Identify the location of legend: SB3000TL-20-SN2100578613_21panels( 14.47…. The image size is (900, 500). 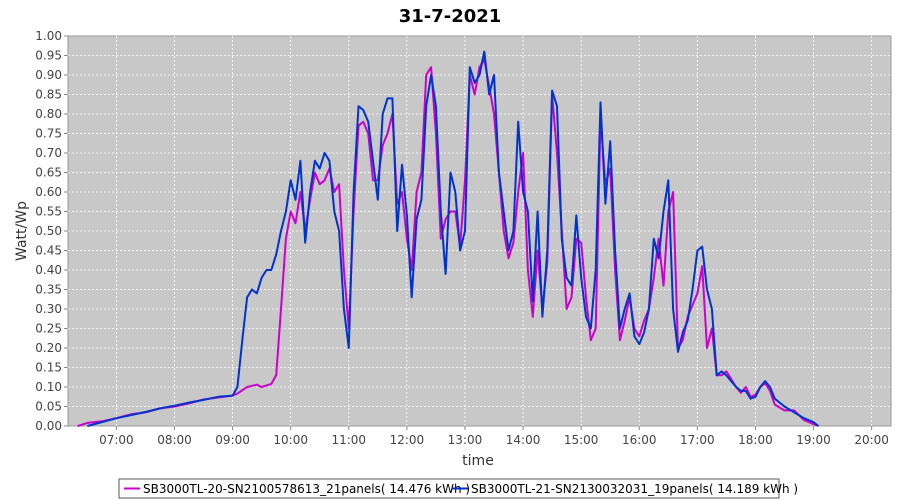
(458, 488).